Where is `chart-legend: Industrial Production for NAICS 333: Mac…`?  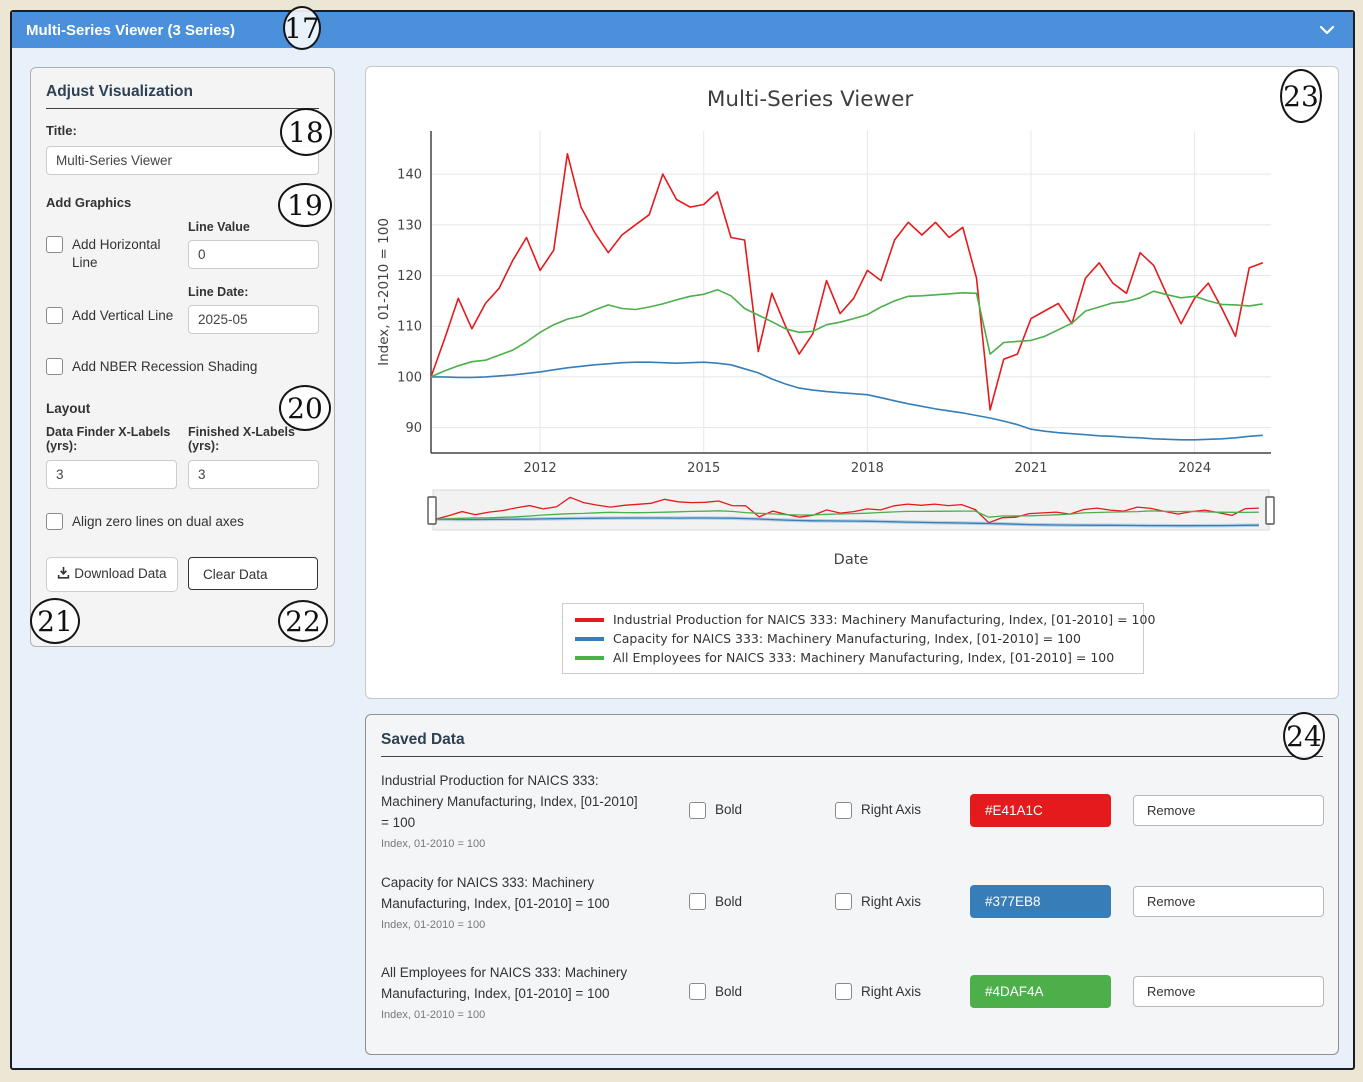
chart-legend: Industrial Production for NAICS 333: Mac… is located at coordinates (858, 638).